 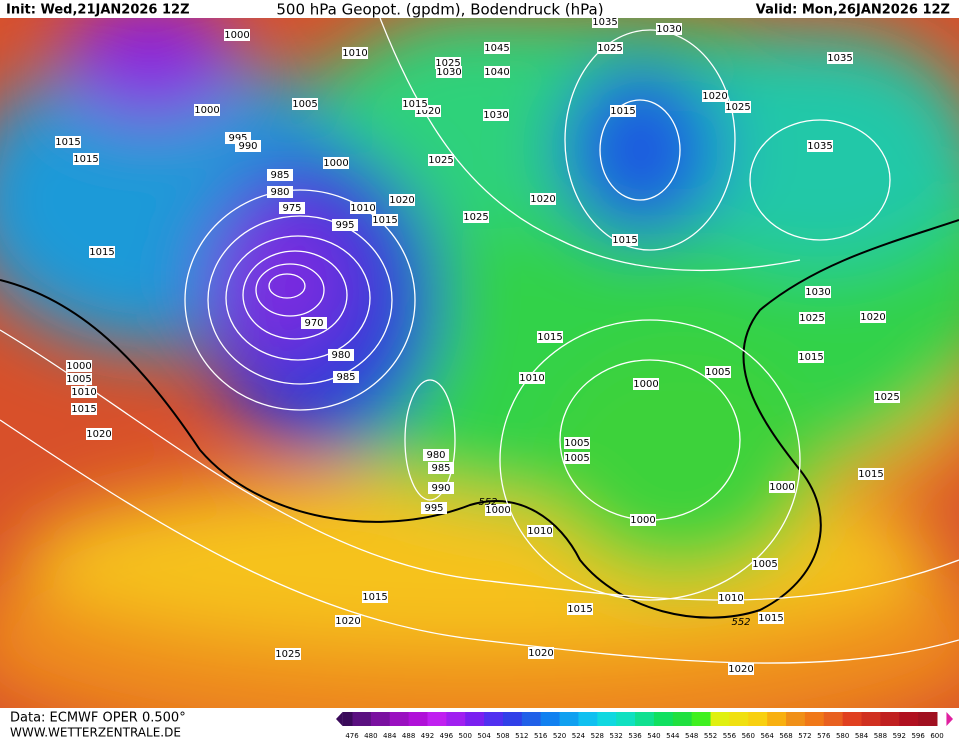 What do you see at coordinates (579, 736) in the screenshot?
I see `colorbar-tick-label: 524` at bounding box center [579, 736].